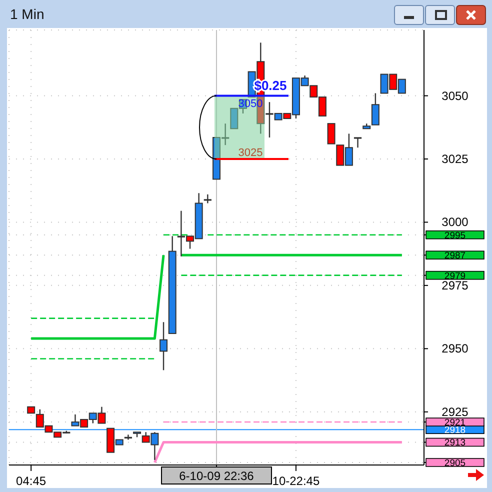 This screenshot has width=492, height=492. Describe the element at coordinates (455, 236) in the screenshot. I see `y-tick-label: 2995` at that location.